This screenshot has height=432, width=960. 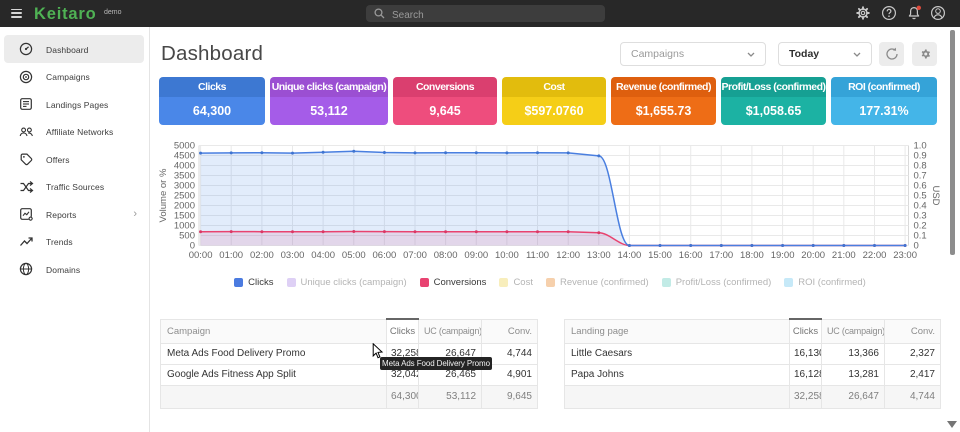 I want to click on svg-text: 1.0, so click(x=920, y=146).